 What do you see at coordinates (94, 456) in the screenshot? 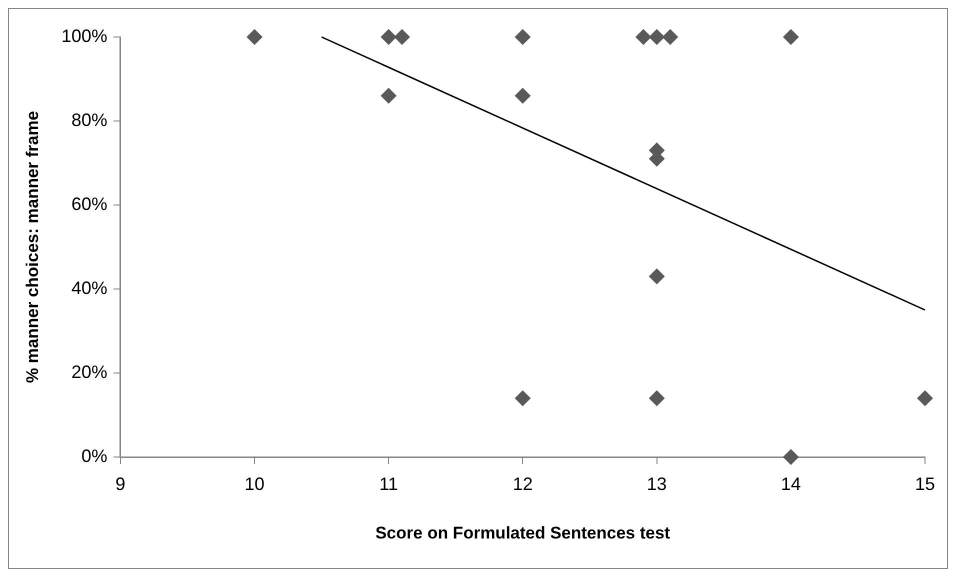
I see `y-tick-label: 0%` at bounding box center [94, 456].